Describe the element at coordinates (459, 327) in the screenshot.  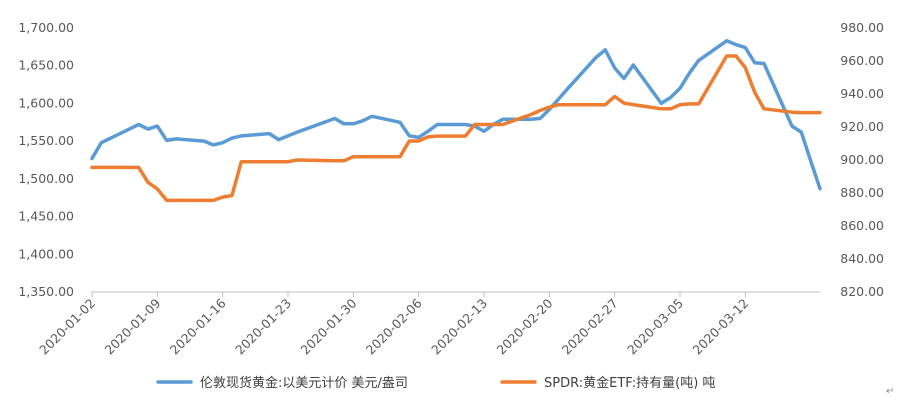
I see `x-axis-tick-label: 2020-02-13` at that location.